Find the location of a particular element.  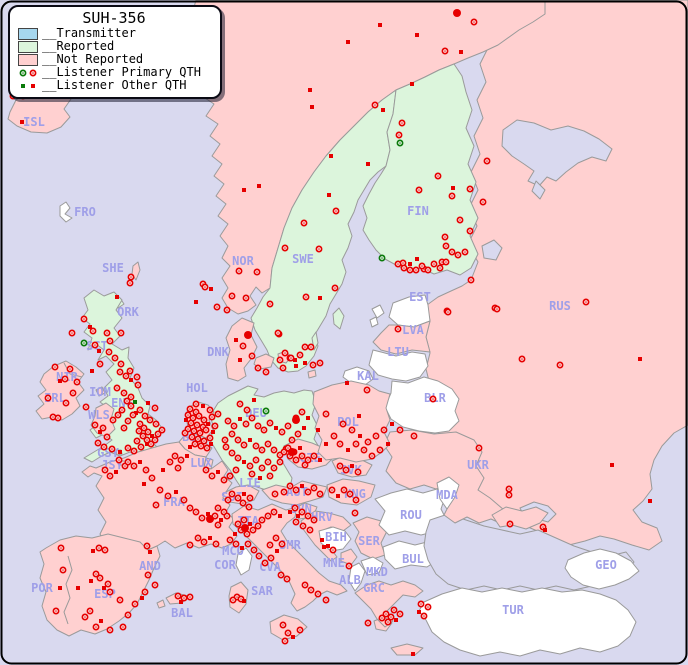

label-mne: MNE is located at coordinates (334, 563).